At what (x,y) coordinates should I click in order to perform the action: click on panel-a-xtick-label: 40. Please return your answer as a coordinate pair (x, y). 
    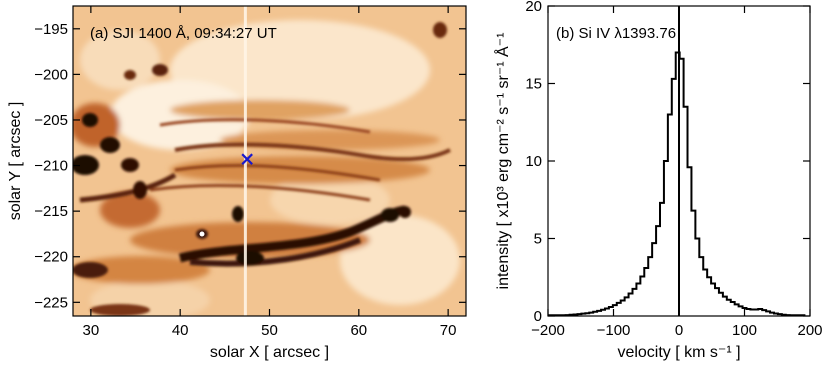
    Looking at the image, I should click on (180, 330).